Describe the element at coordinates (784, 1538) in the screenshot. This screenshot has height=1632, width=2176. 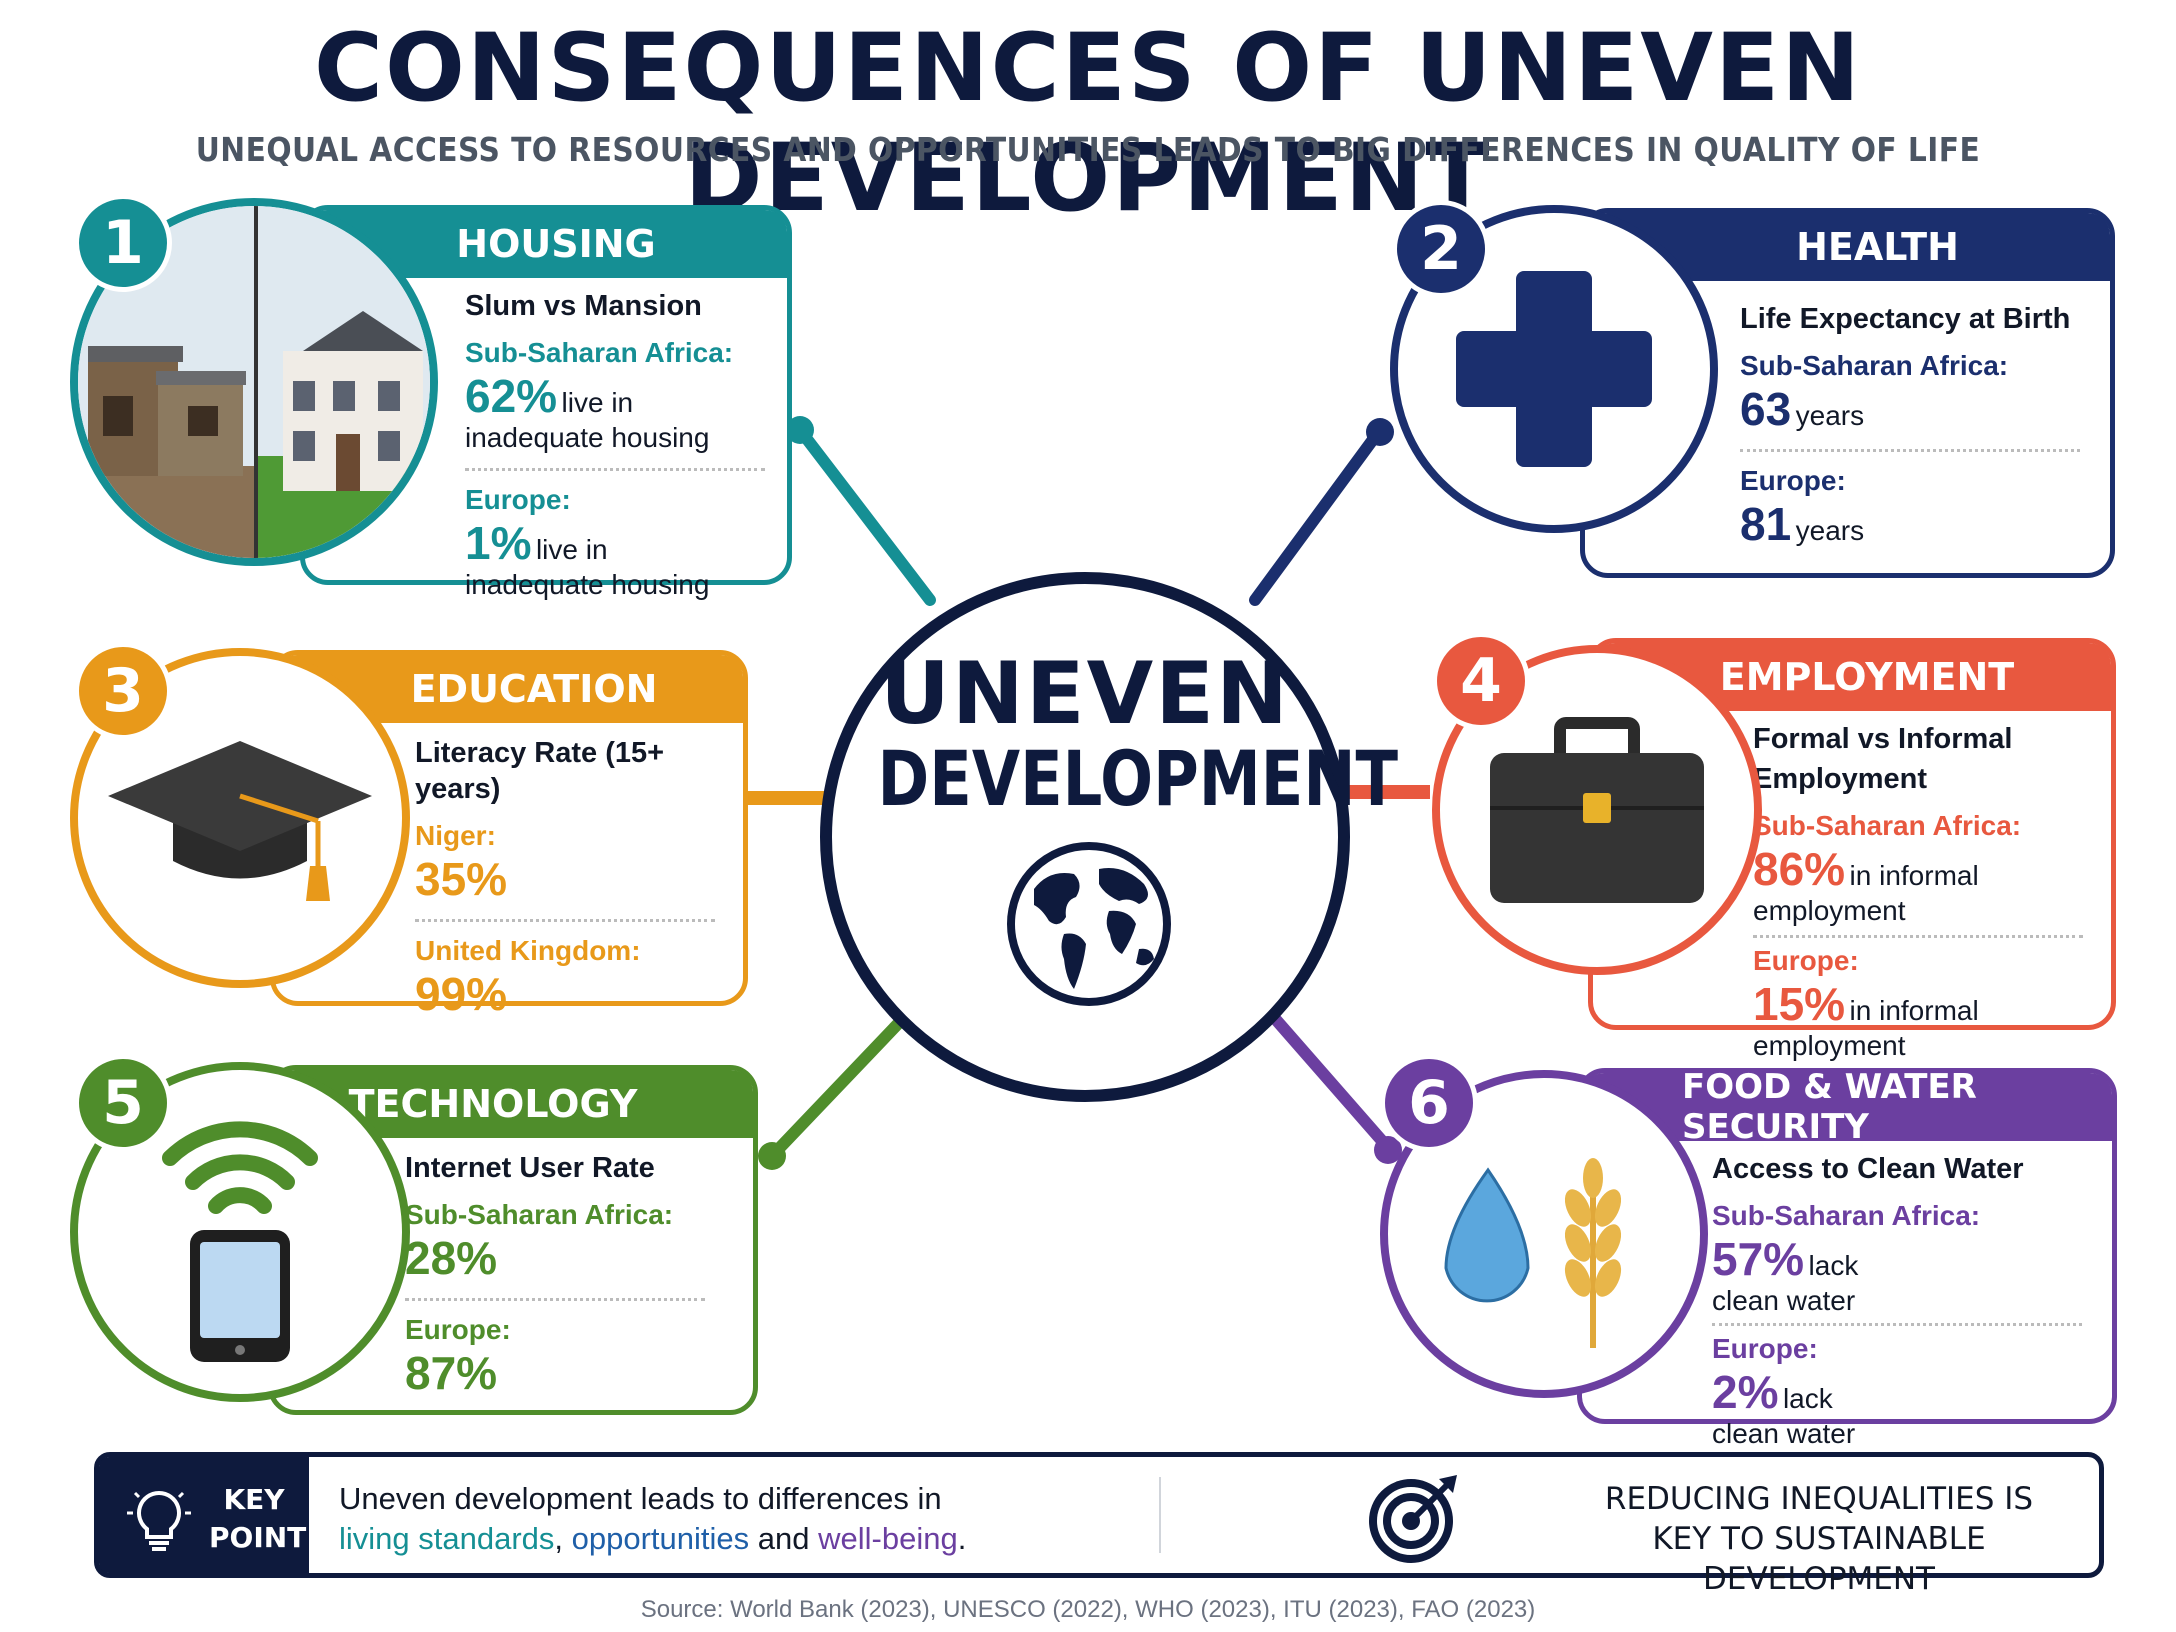
I see `key-point-sep2: and` at that location.